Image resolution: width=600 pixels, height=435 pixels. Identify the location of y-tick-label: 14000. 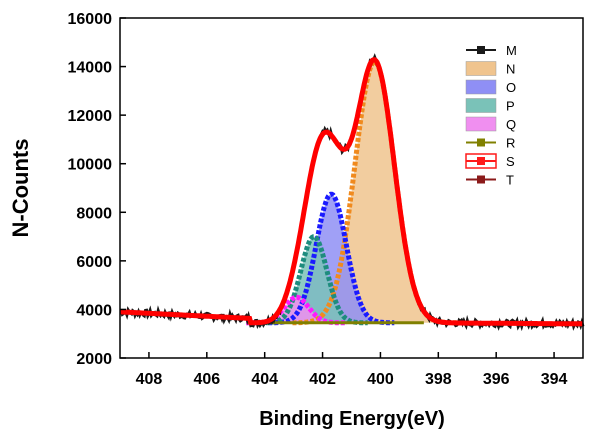
(90, 68).